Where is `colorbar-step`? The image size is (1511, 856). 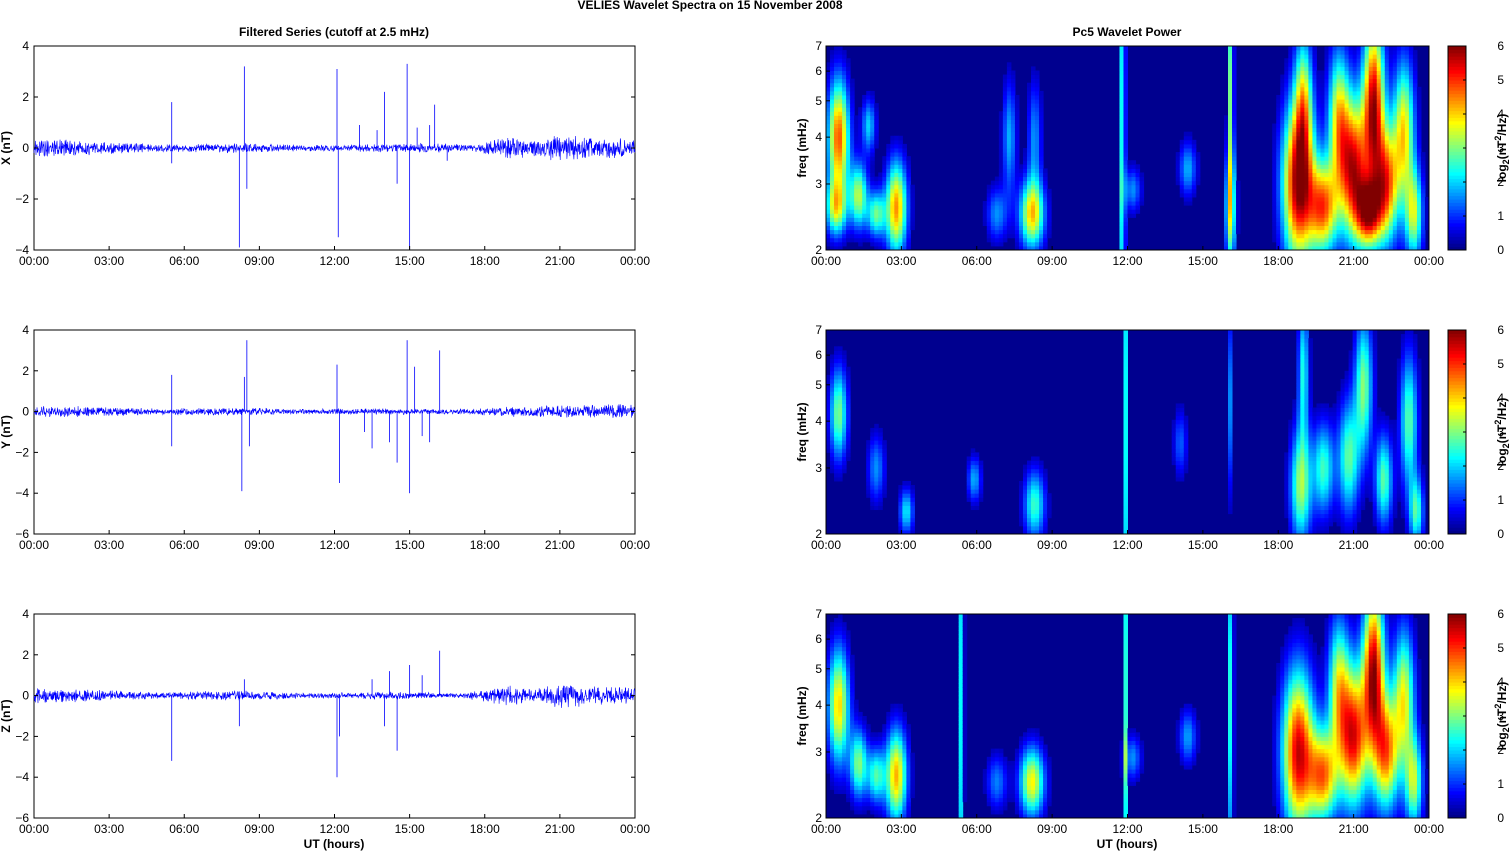
colorbar-step is located at coordinates (1457, 133).